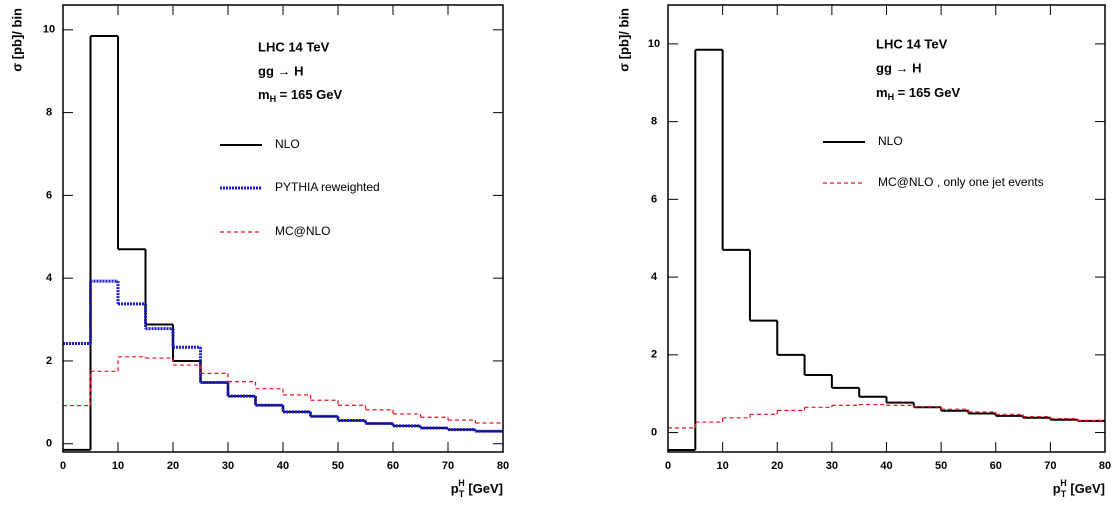 The width and height of the screenshot is (1115, 510). Describe the element at coordinates (303, 231) in the screenshot. I see `legend-label: MC@NLO` at that location.